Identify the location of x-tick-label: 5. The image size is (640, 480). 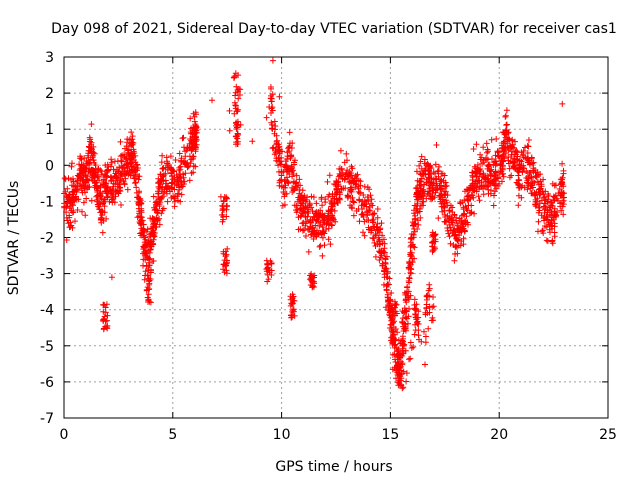
(172, 435).